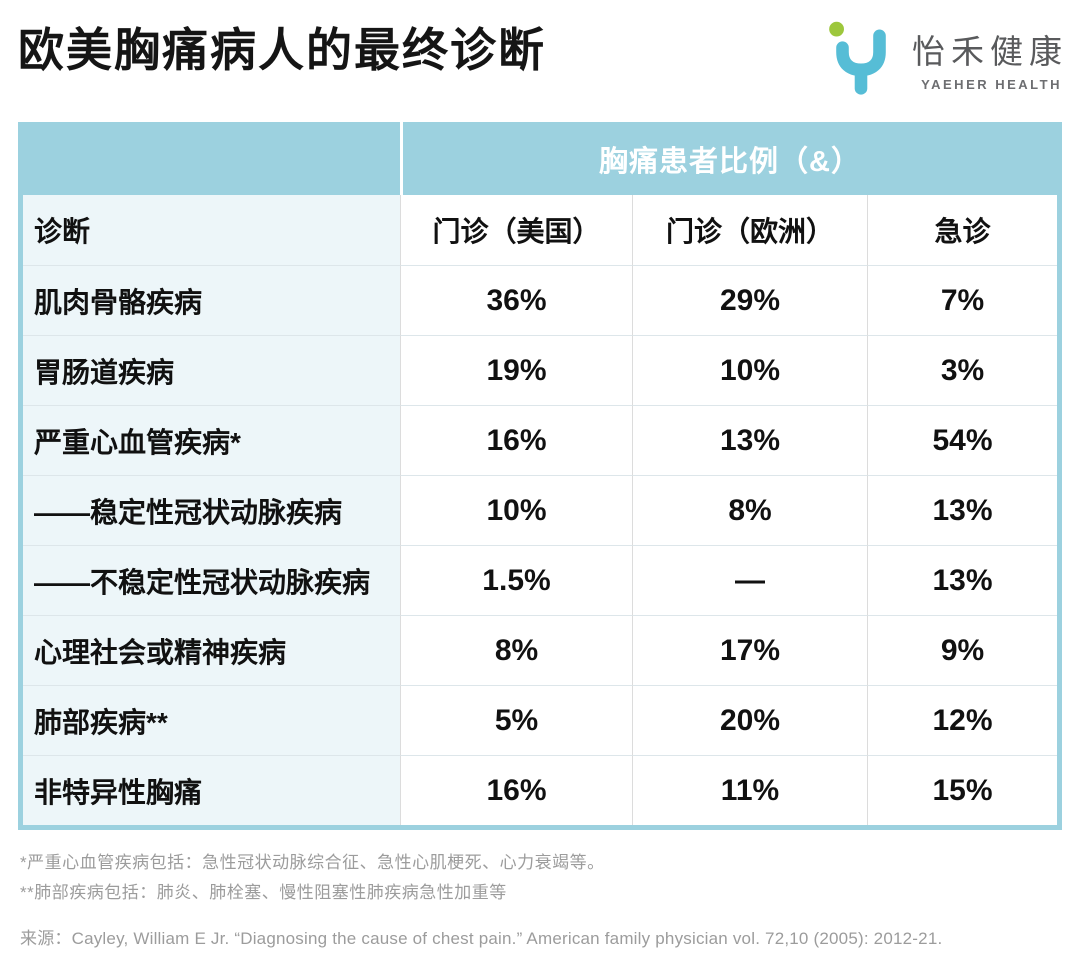  What do you see at coordinates (962, 720) in the screenshot?
I see `row-value: 12%` at bounding box center [962, 720].